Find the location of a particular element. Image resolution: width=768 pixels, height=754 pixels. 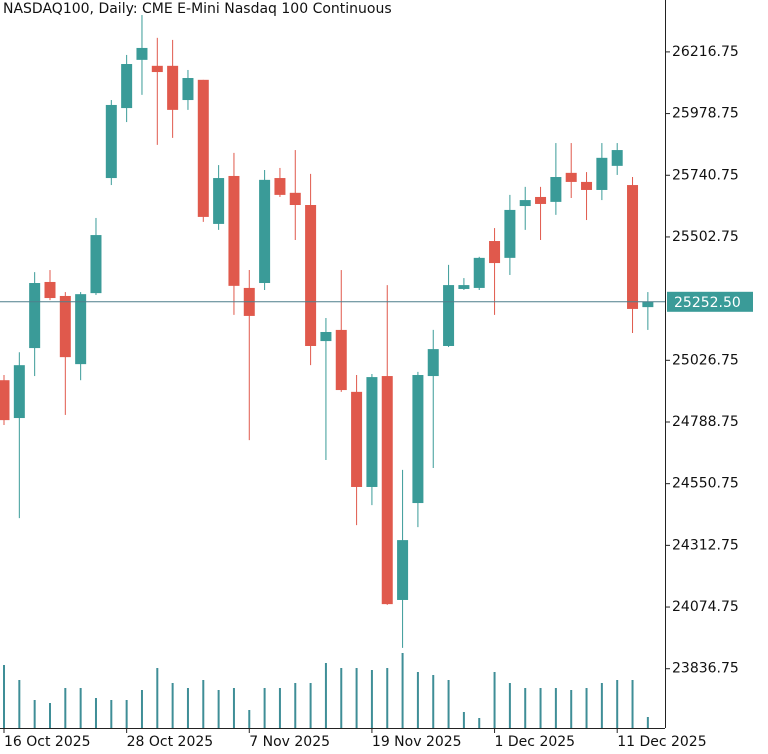

y-tick-label: 23836.75 is located at coordinates (705, 669).